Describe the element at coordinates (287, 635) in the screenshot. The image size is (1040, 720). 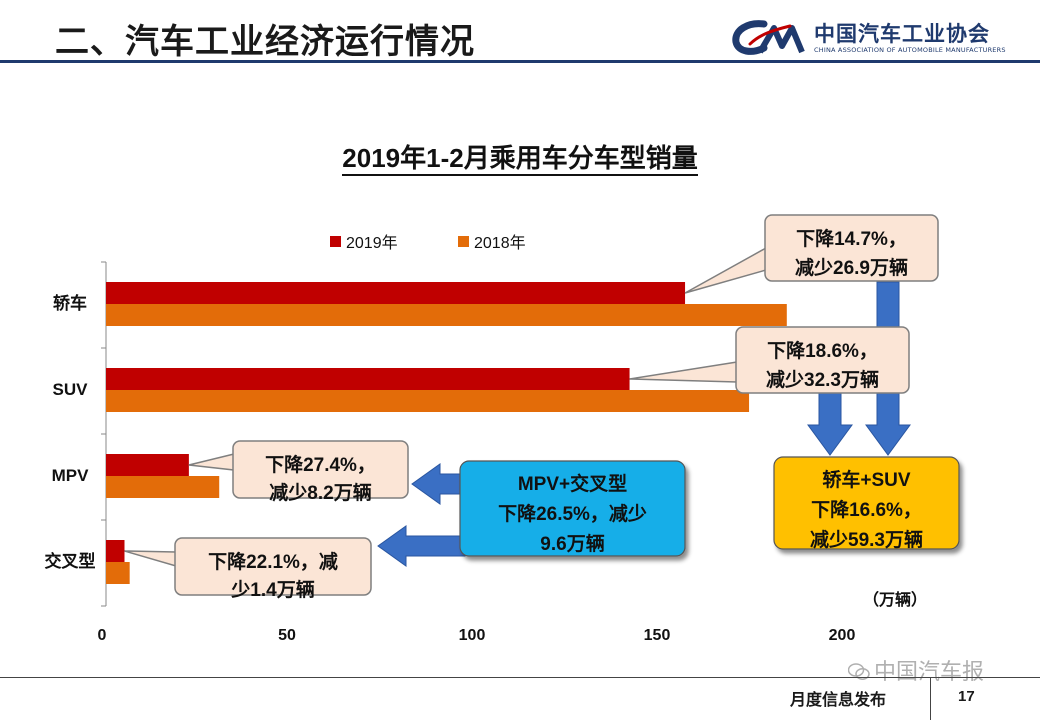
I see `x-tick-label: 50` at that location.